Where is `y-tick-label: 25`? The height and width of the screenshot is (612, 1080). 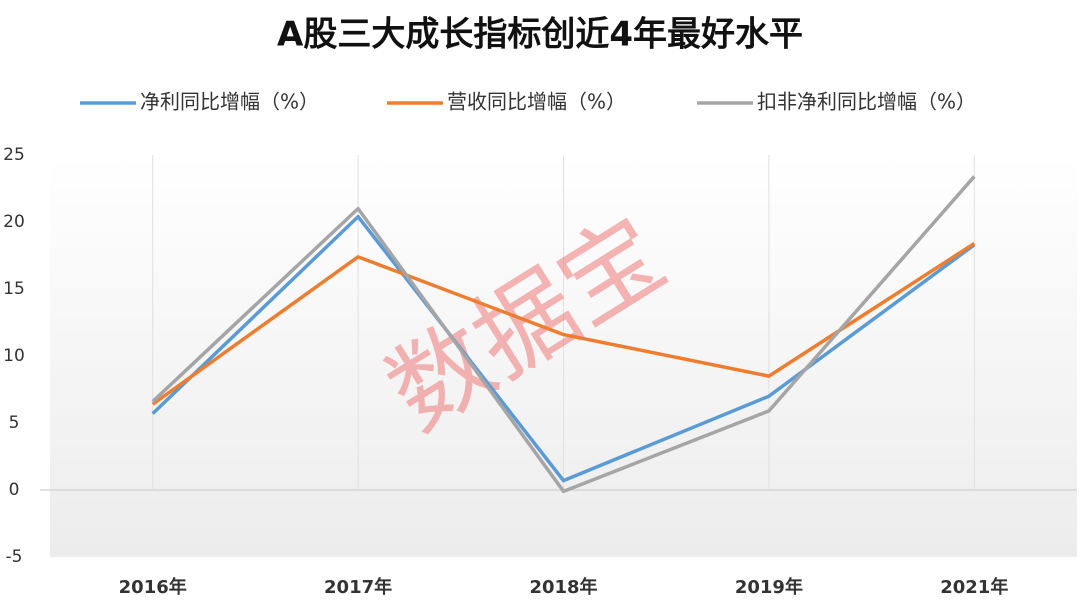 y-tick-label: 25 is located at coordinates (14, 155).